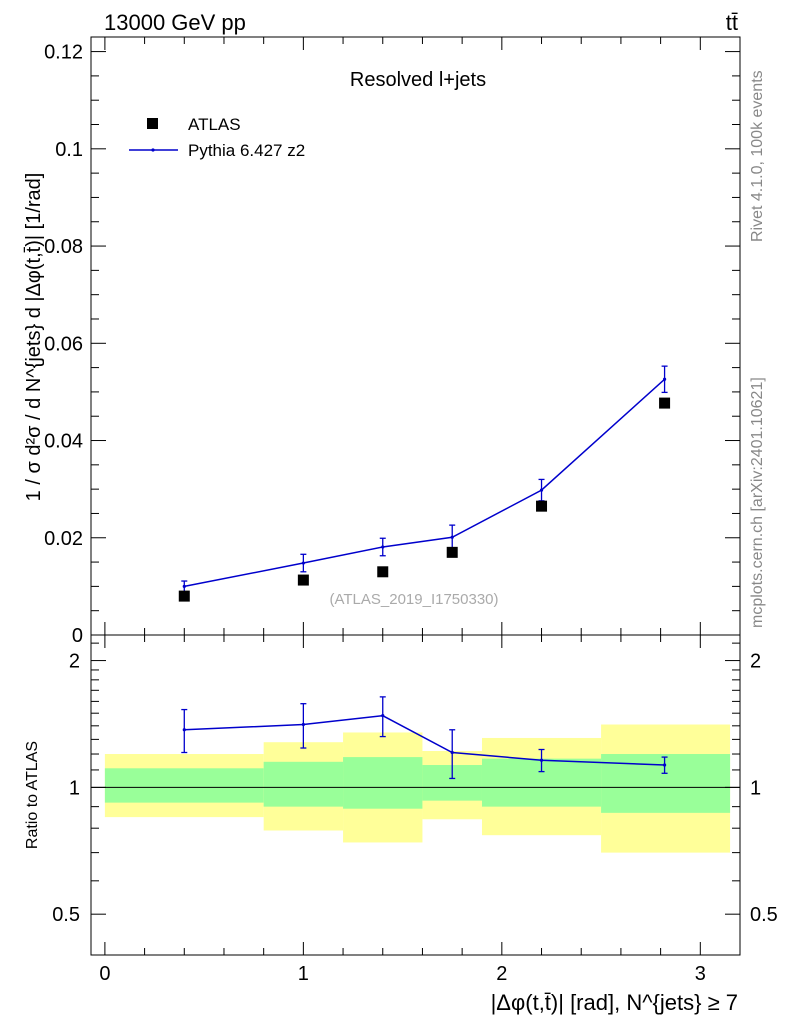 Image resolution: width=786 pixels, height=1029 pixels. I want to click on legend-atlas-marker, so click(152, 123).